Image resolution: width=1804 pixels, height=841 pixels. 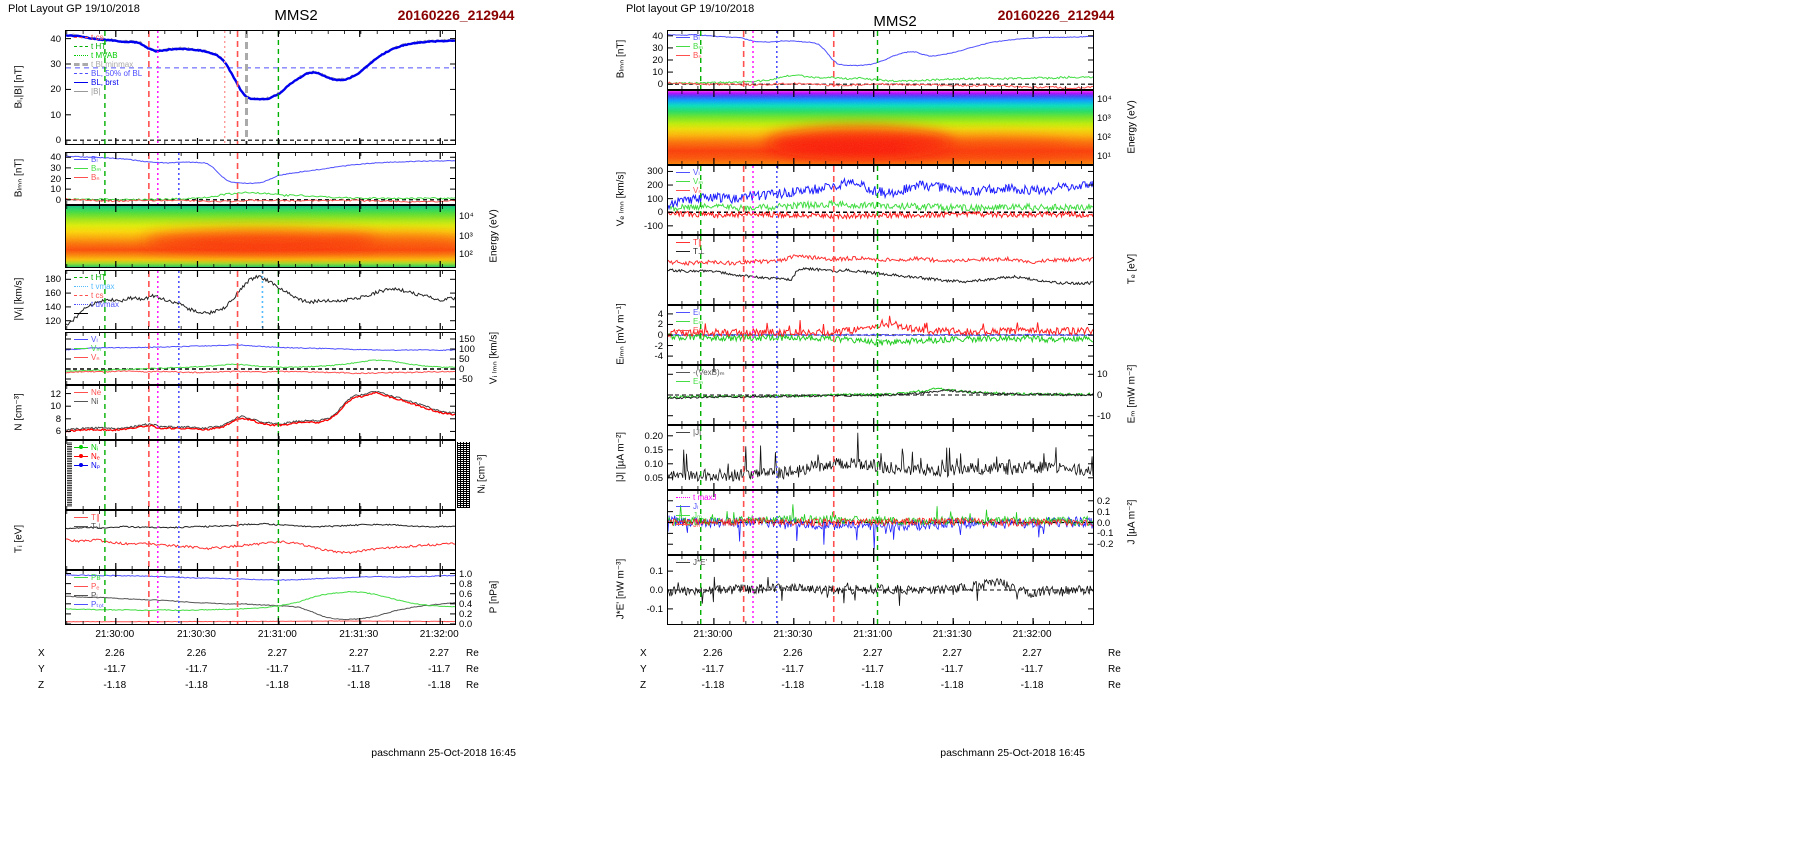 What do you see at coordinates (654, 464) in the screenshot?
I see `ytick-label: 0.10` at bounding box center [654, 464].